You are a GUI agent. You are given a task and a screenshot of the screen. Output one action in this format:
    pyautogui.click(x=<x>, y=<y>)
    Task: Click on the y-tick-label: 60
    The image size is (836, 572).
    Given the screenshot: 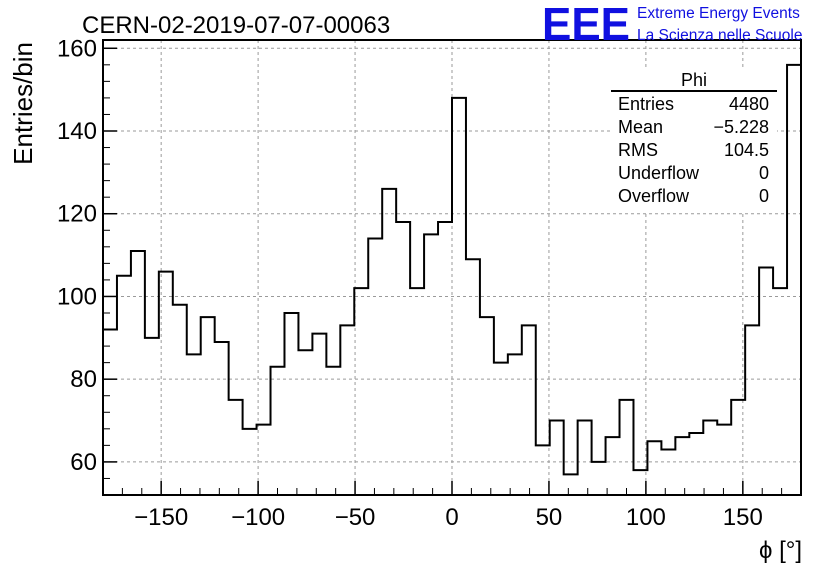 What is the action you would take?
    pyautogui.click(x=83, y=462)
    